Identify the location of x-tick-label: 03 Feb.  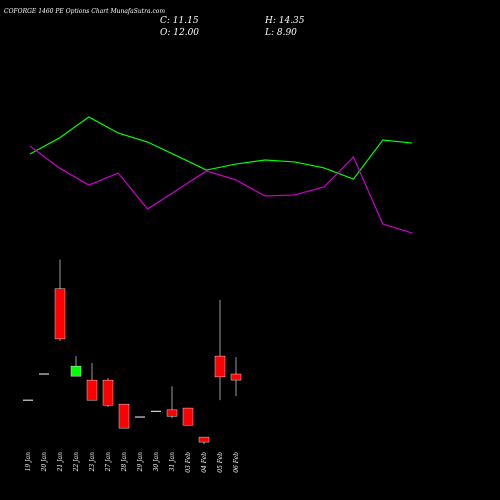
(188, 462).